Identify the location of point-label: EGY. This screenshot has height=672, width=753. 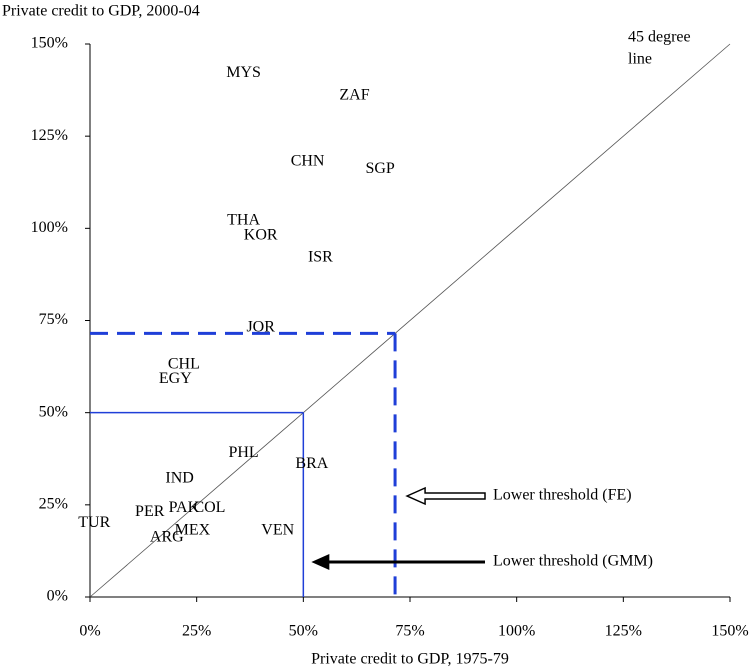
(175, 378).